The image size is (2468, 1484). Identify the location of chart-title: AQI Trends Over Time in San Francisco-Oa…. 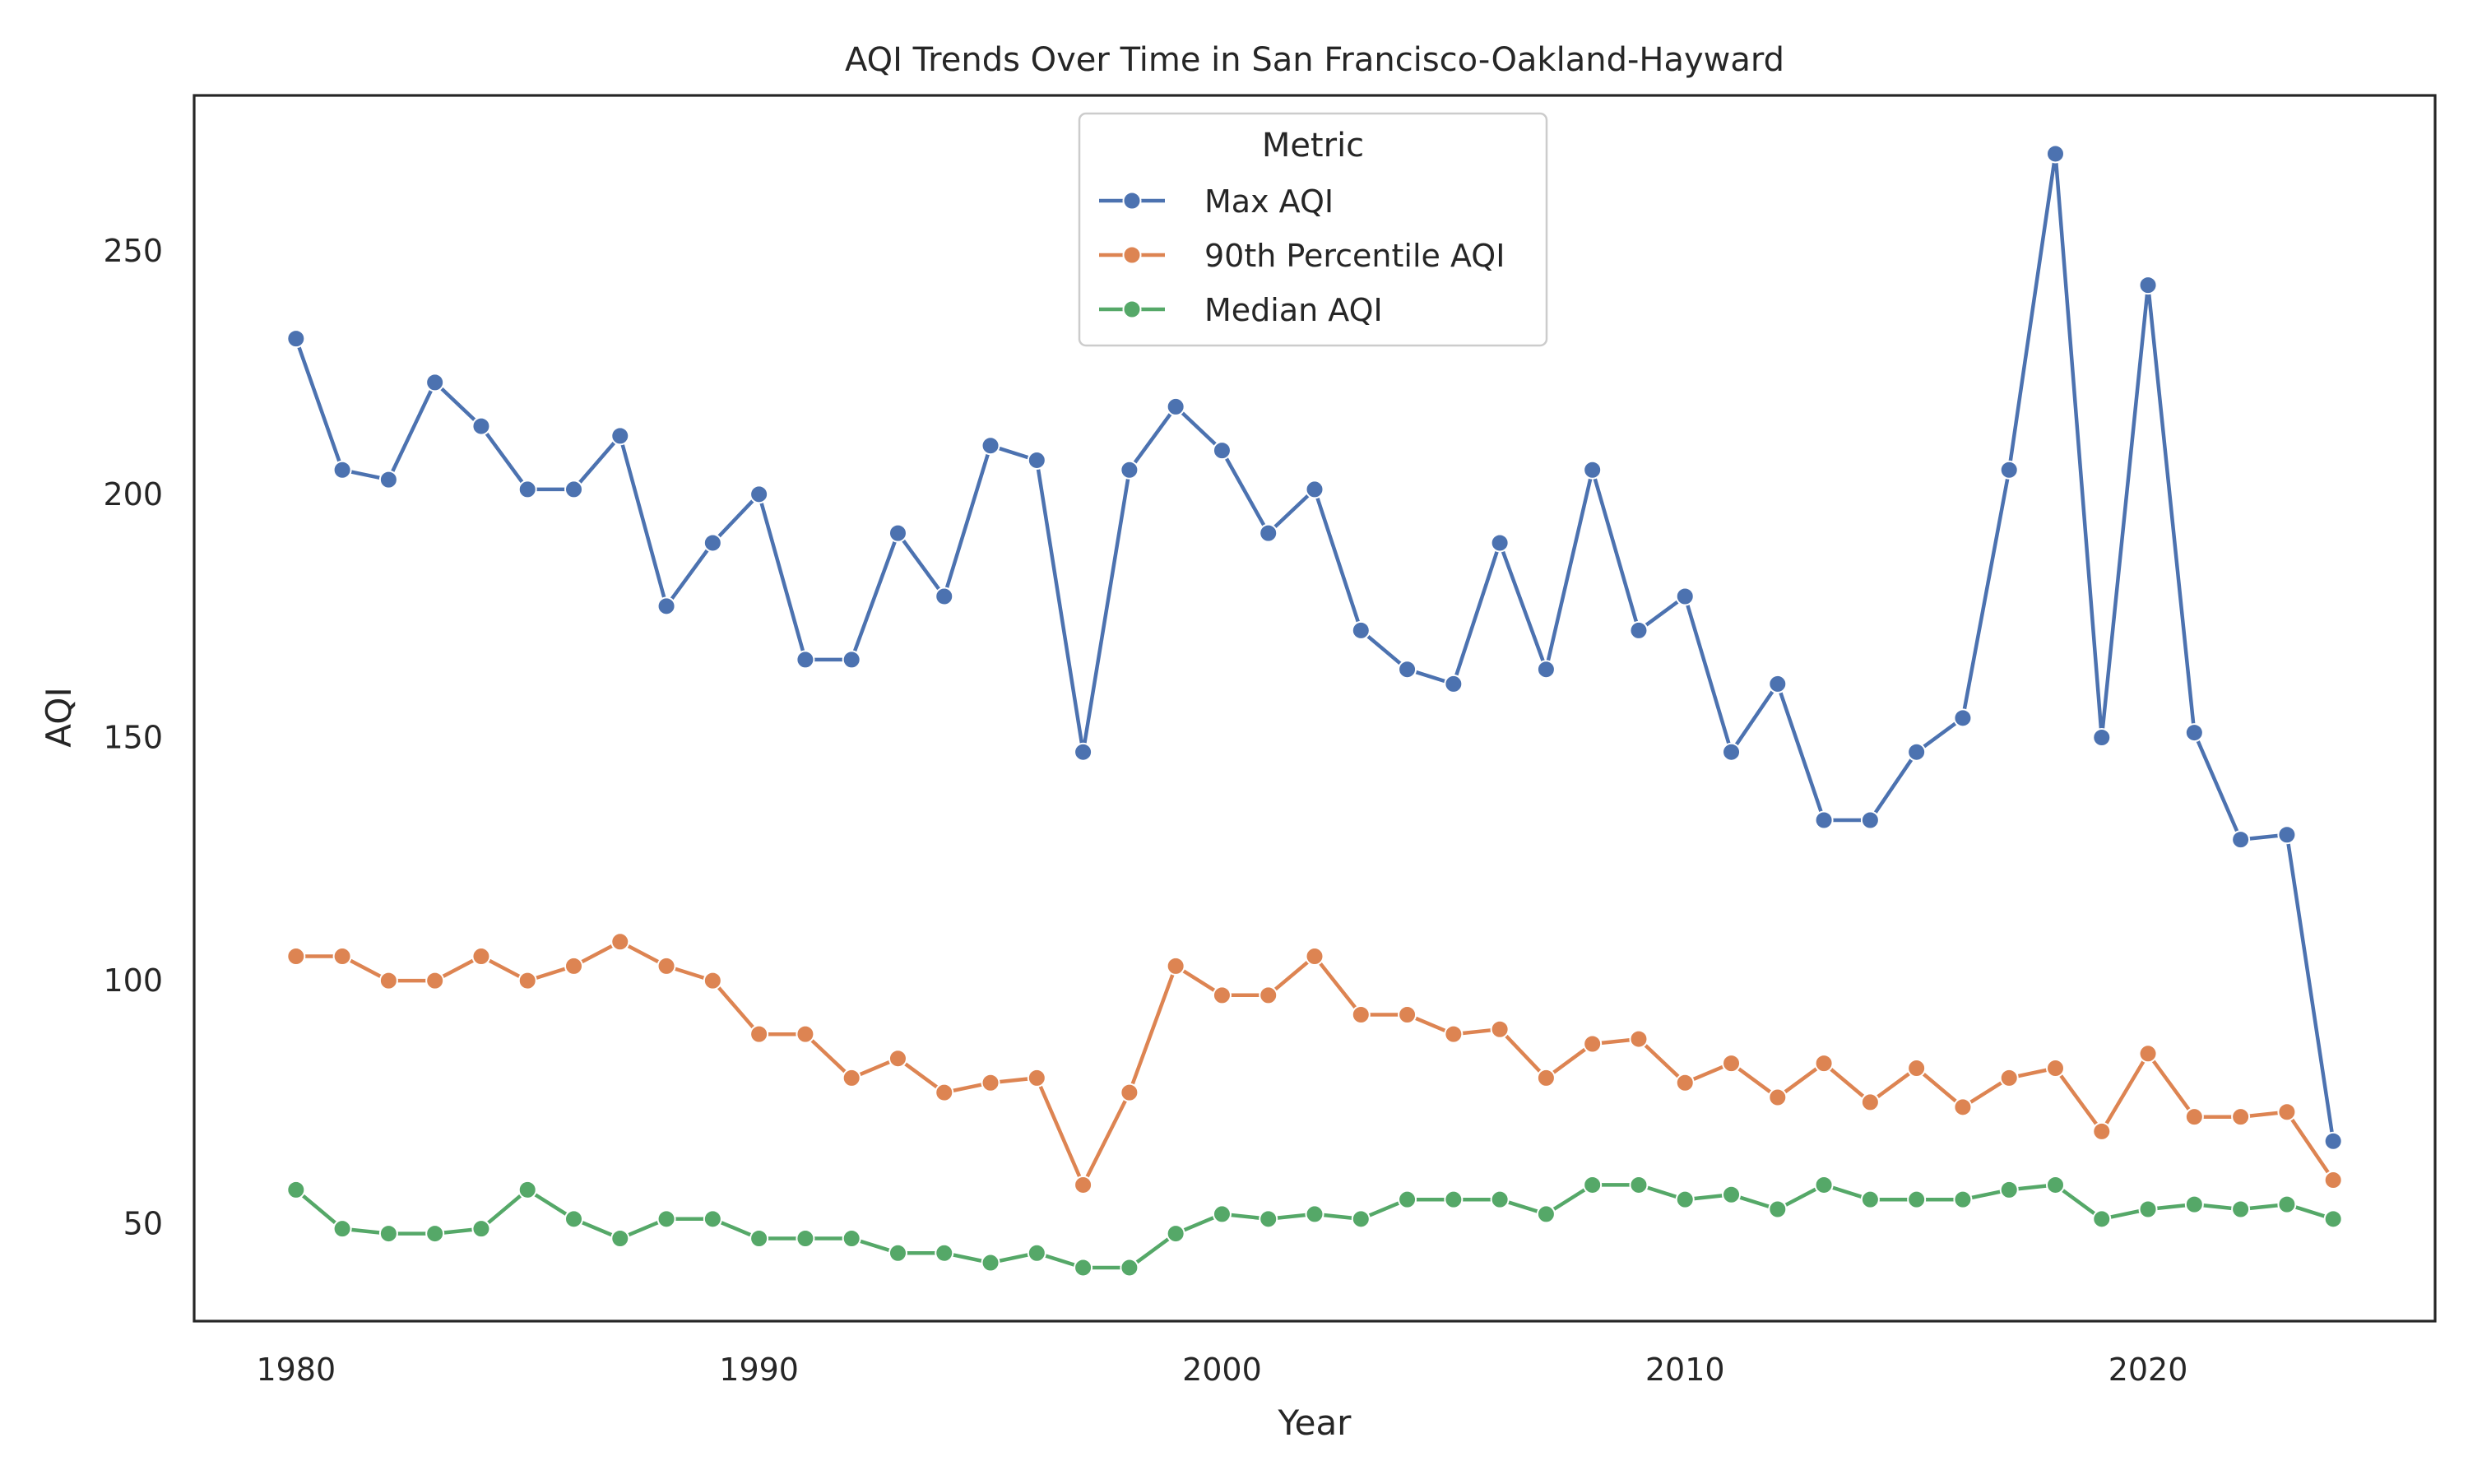
(1314, 60).